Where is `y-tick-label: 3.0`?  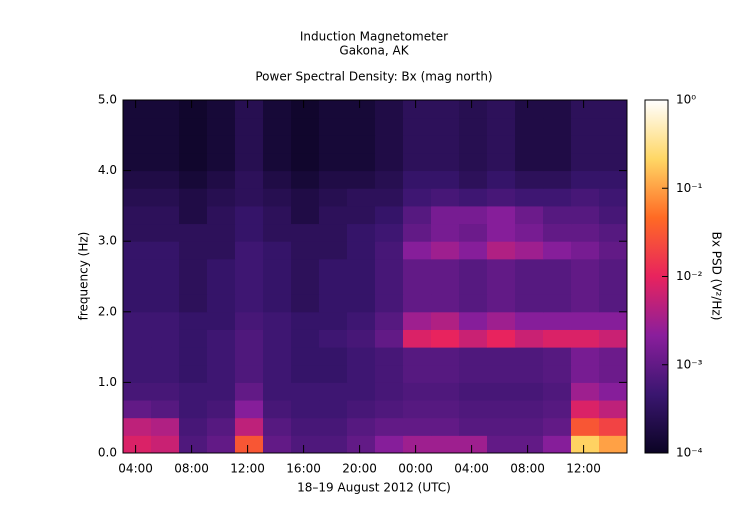 y-tick-label: 3.0 is located at coordinates (107, 241).